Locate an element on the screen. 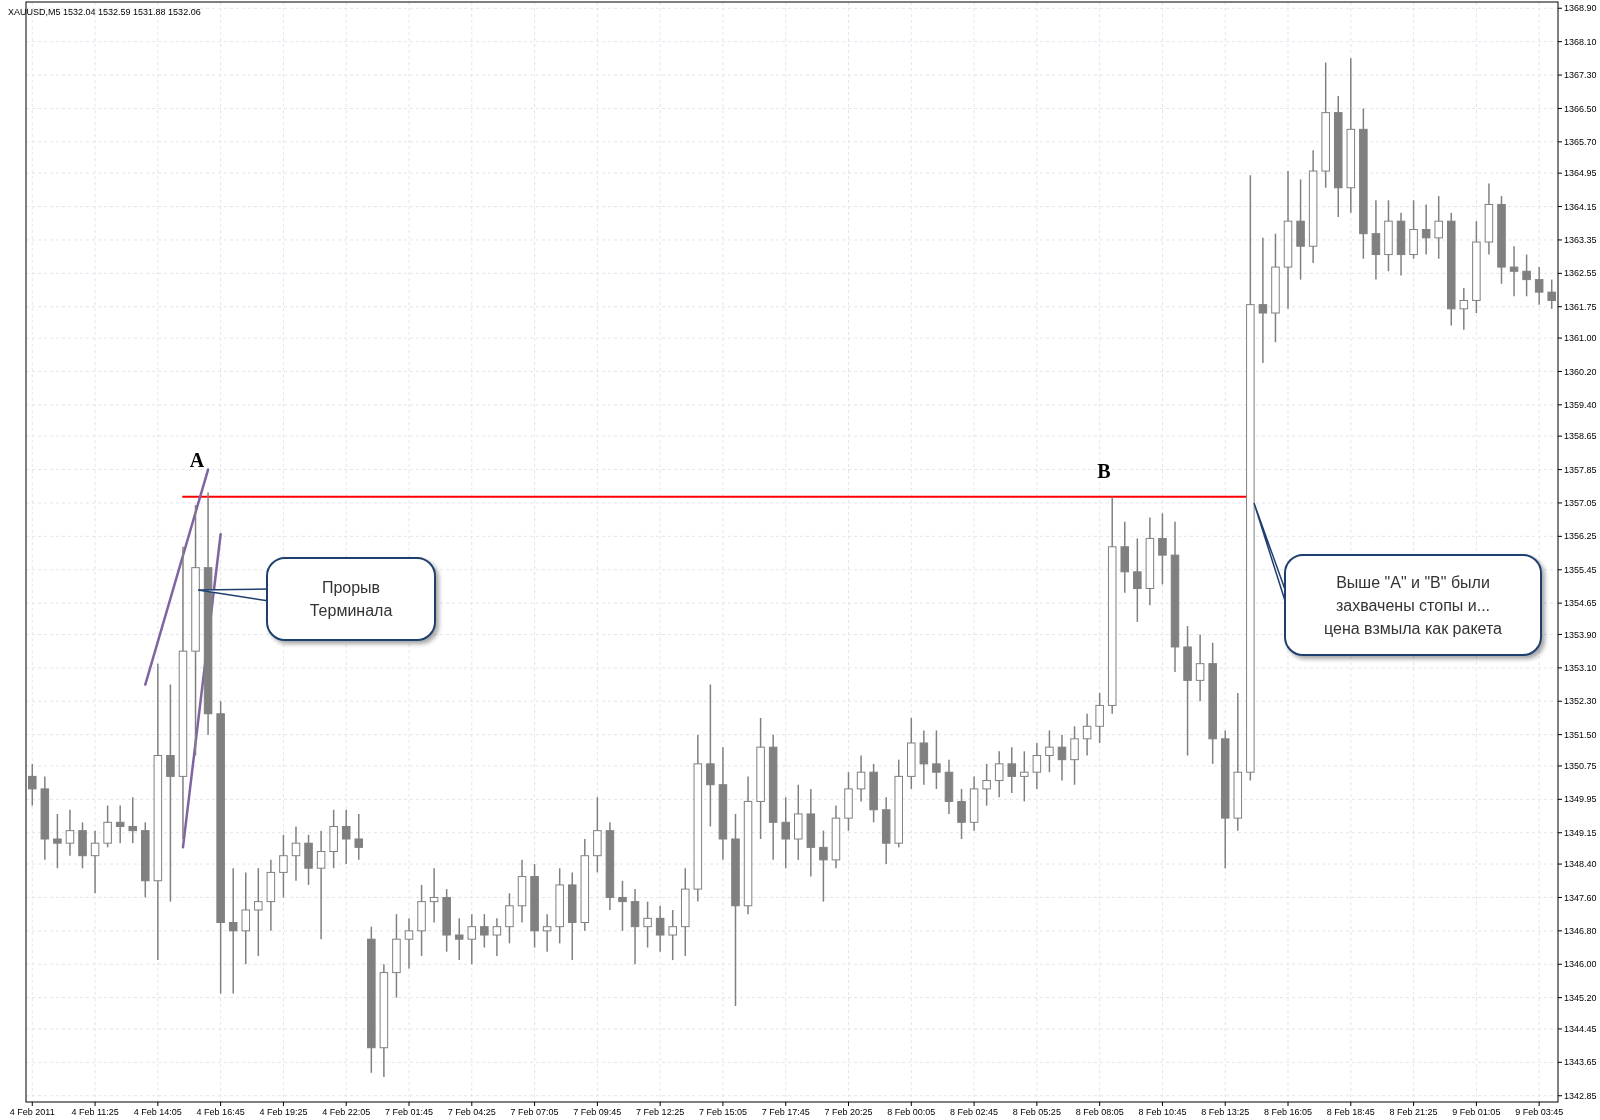 This screenshot has height=1120, width=1600. x-tick-label: 8 Feb 05:25 is located at coordinates (1036, 1112).